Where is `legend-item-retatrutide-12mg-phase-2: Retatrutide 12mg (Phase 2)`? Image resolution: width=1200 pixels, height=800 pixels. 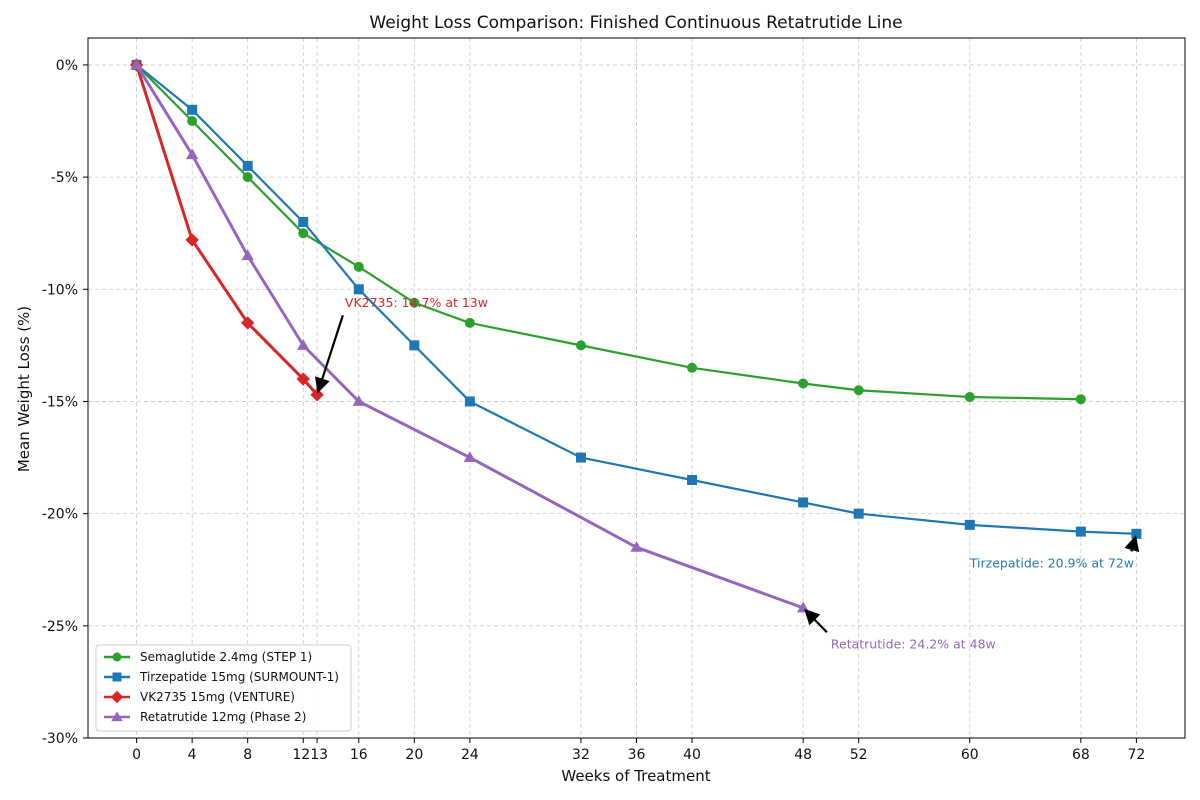 legend-item-retatrutide-12mg-phase-2: Retatrutide 12mg (Phase 2) is located at coordinates (205, 717).